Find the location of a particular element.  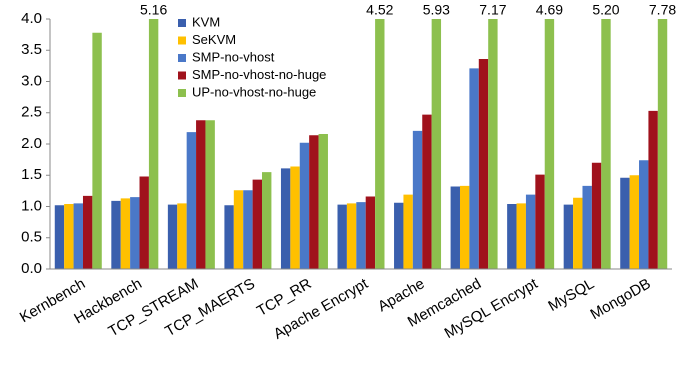

x-tick-label: MySQL Encrypt is located at coordinates (492, 308).